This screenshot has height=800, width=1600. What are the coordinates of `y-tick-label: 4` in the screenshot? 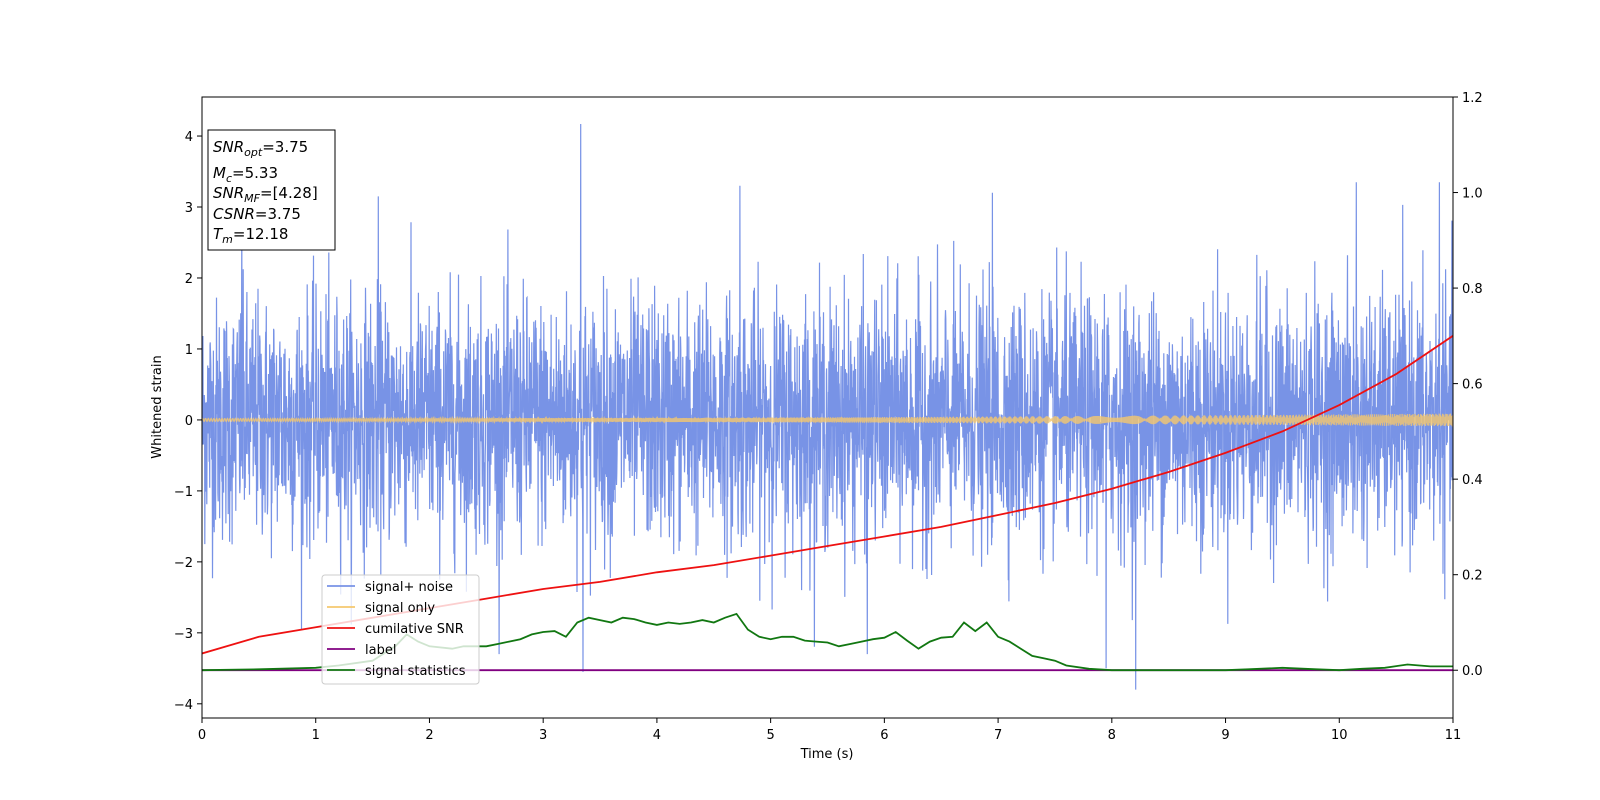 It's located at (189, 137).